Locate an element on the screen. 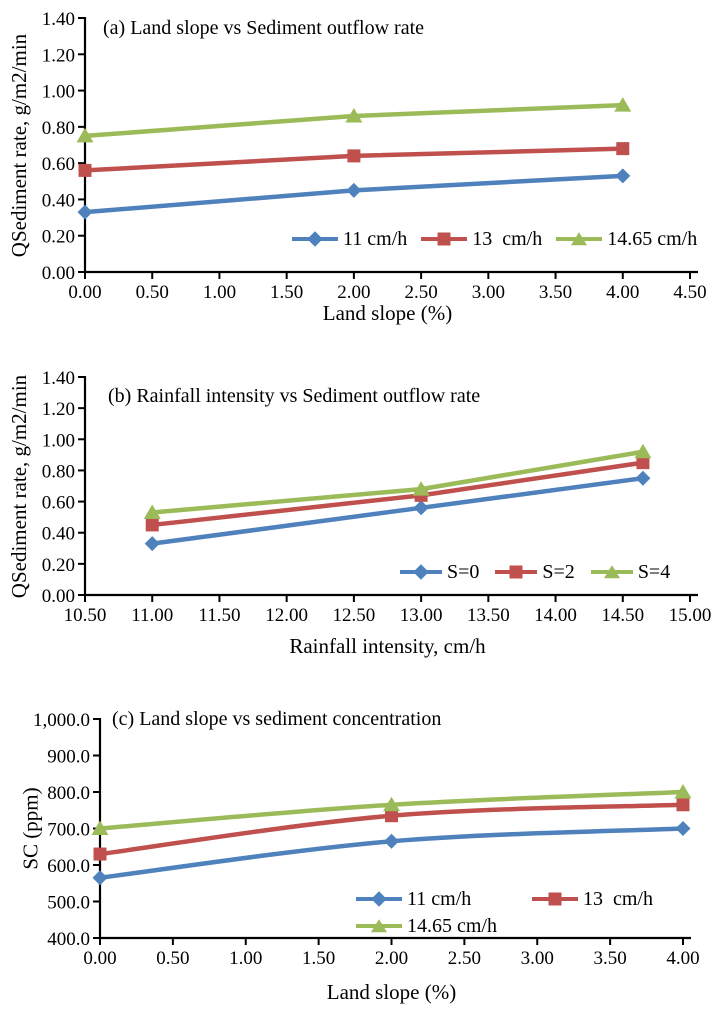 The height and width of the screenshot is (1021, 714). x-tick-label: 3.50 is located at coordinates (610, 958).